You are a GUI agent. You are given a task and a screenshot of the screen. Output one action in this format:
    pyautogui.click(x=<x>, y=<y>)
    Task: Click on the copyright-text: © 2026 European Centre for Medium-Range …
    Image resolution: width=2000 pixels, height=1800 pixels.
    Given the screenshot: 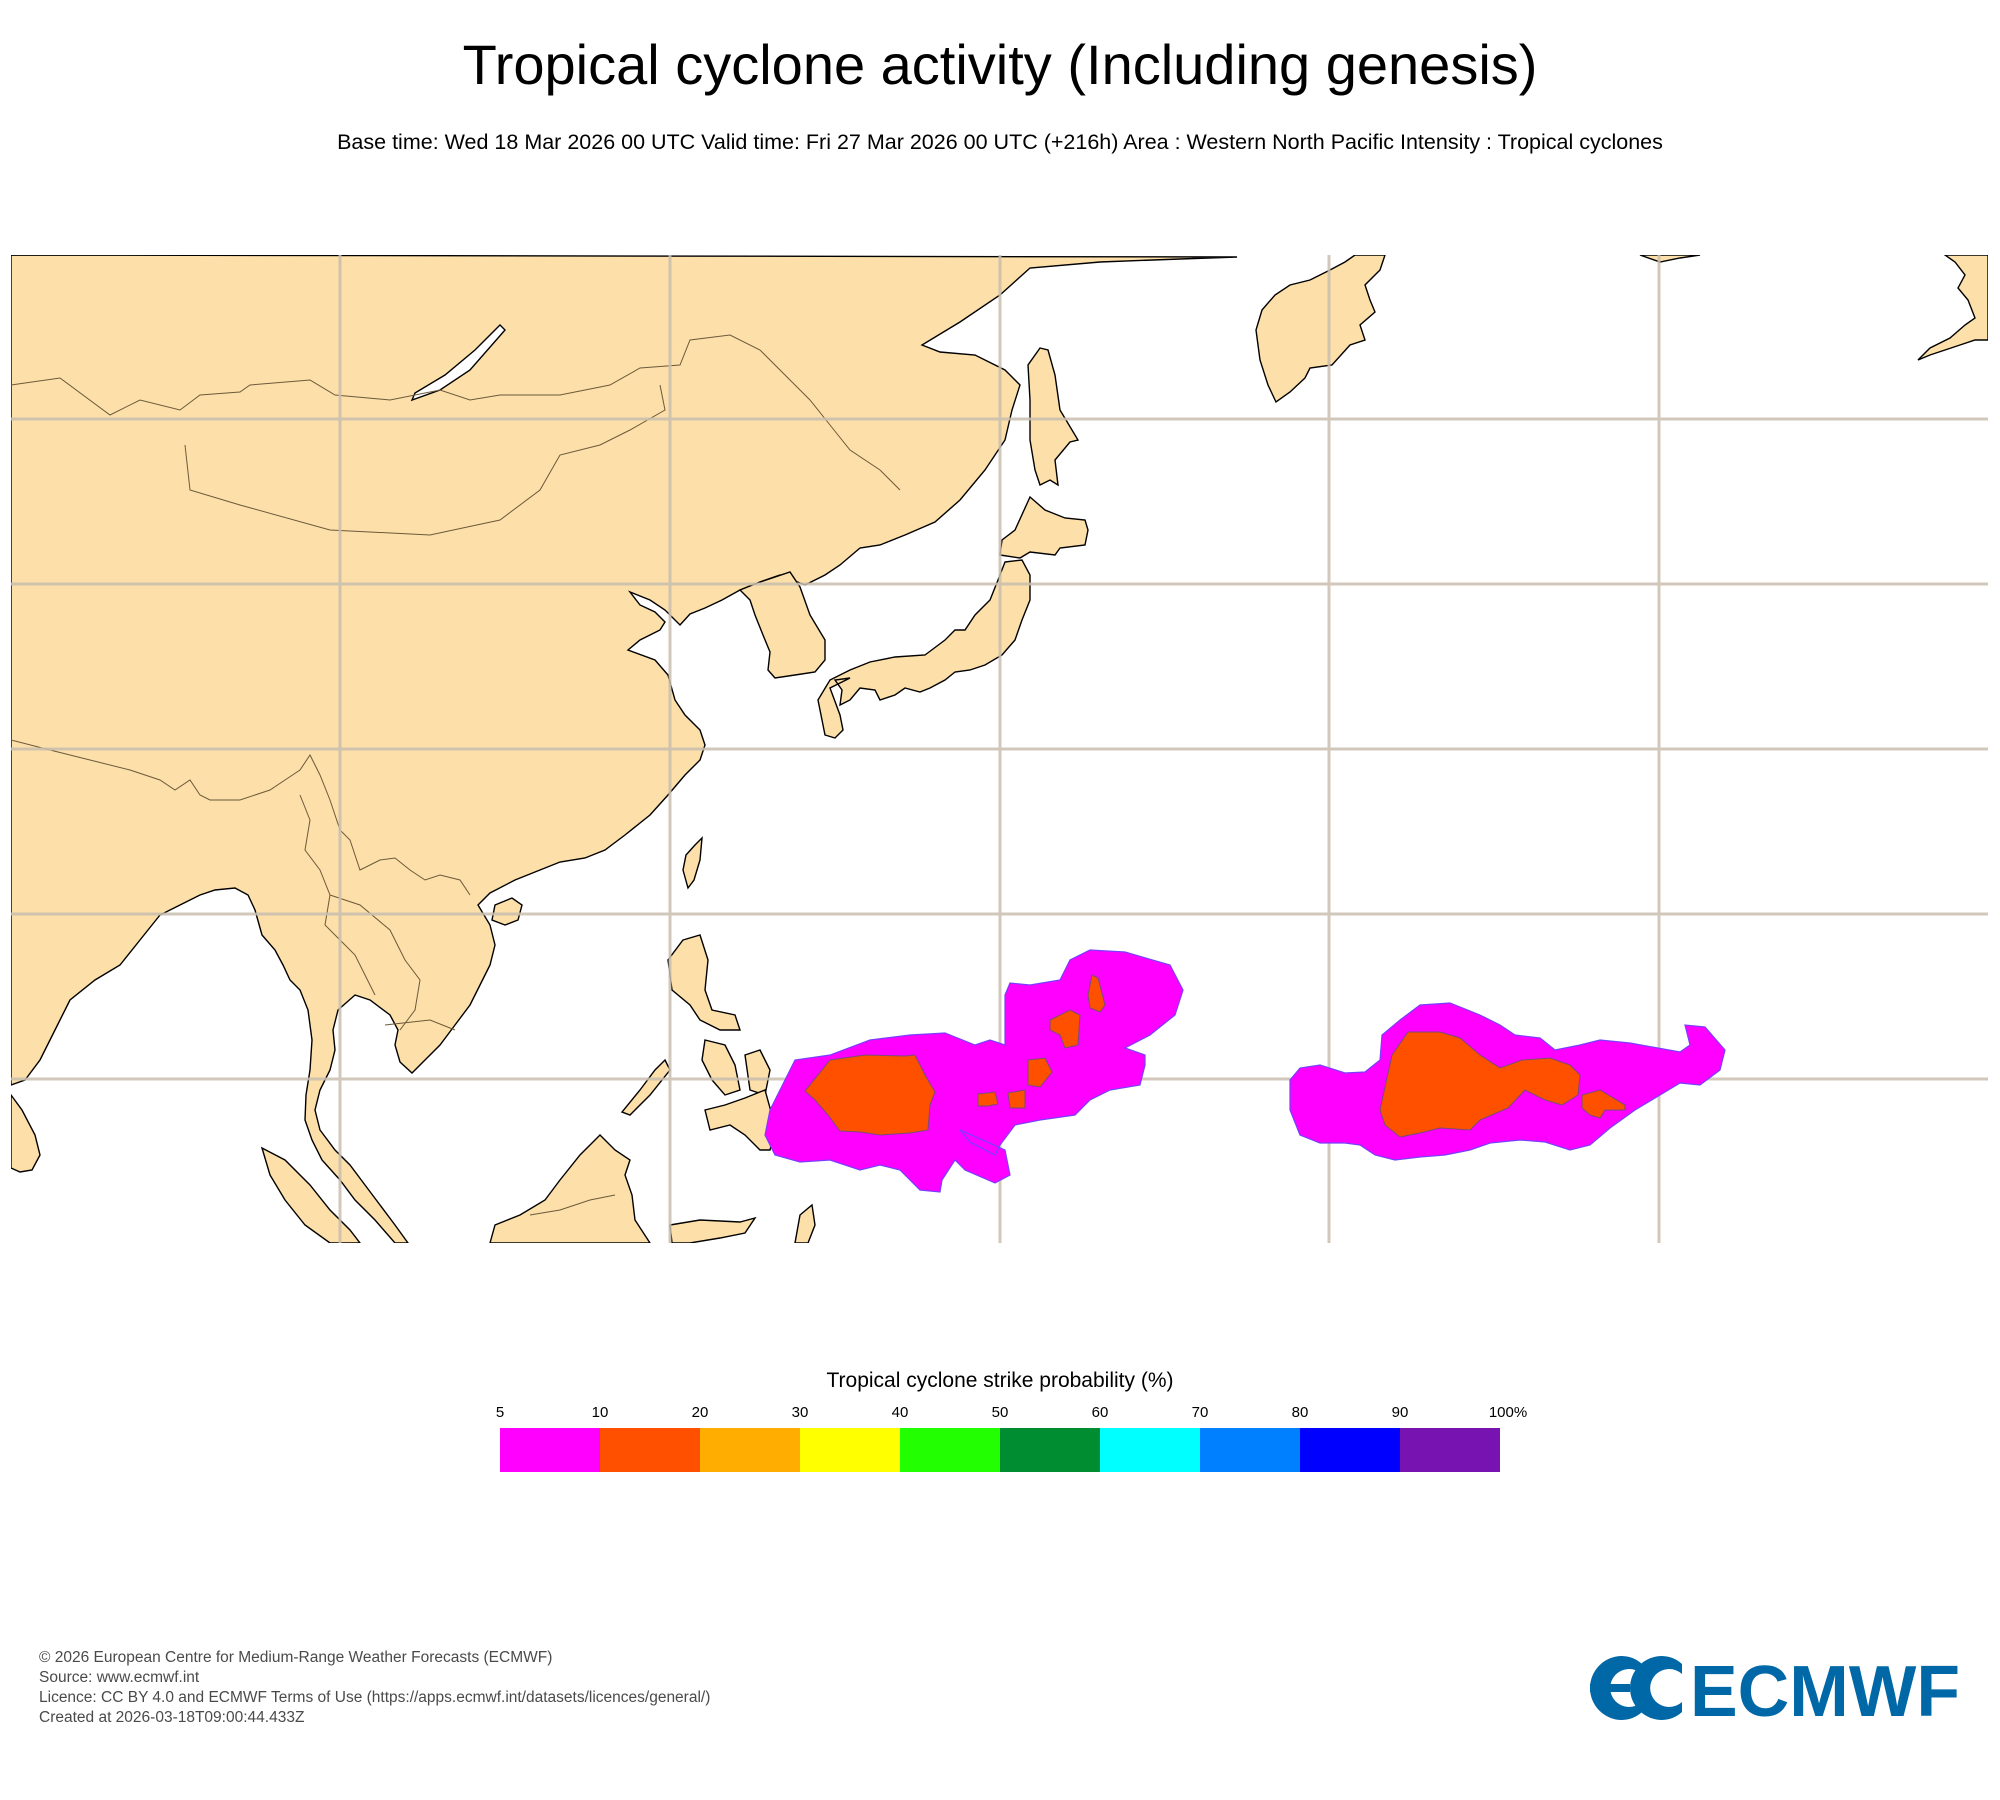 What is the action you would take?
    pyautogui.click(x=296, y=1657)
    